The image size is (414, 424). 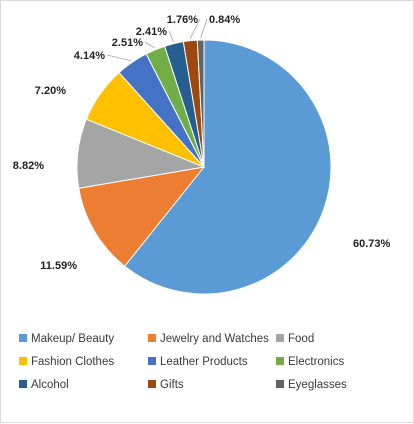 I want to click on legend-swatch-leather-products, so click(x=152, y=361).